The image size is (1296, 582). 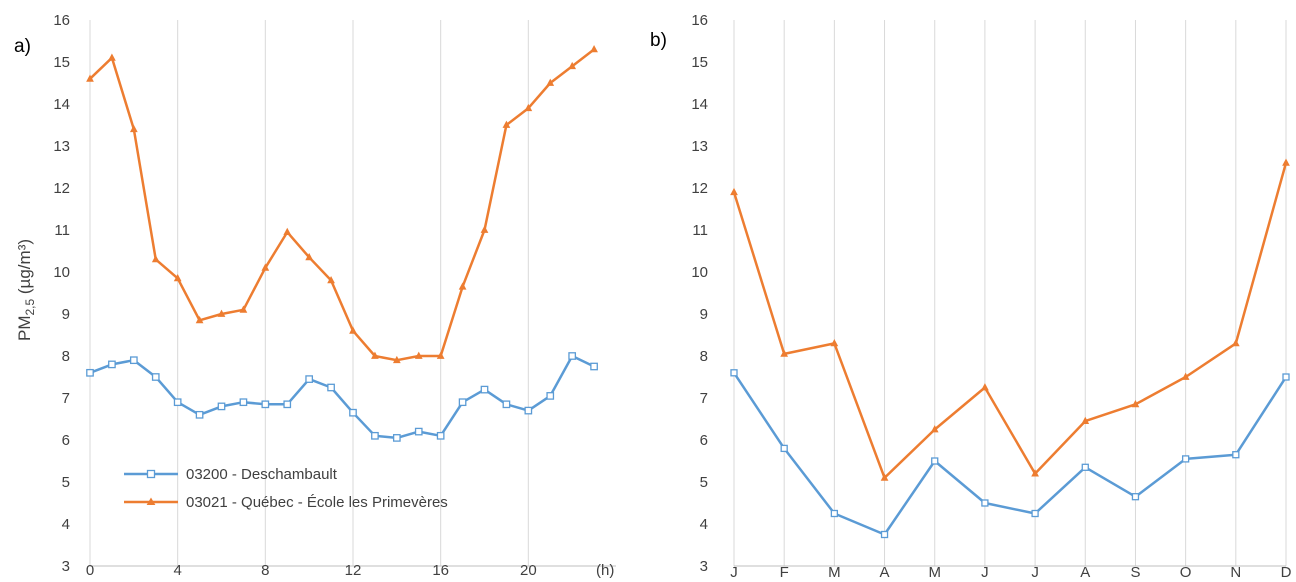 I want to click on x-tick-label: O, so click(x=1186, y=572).